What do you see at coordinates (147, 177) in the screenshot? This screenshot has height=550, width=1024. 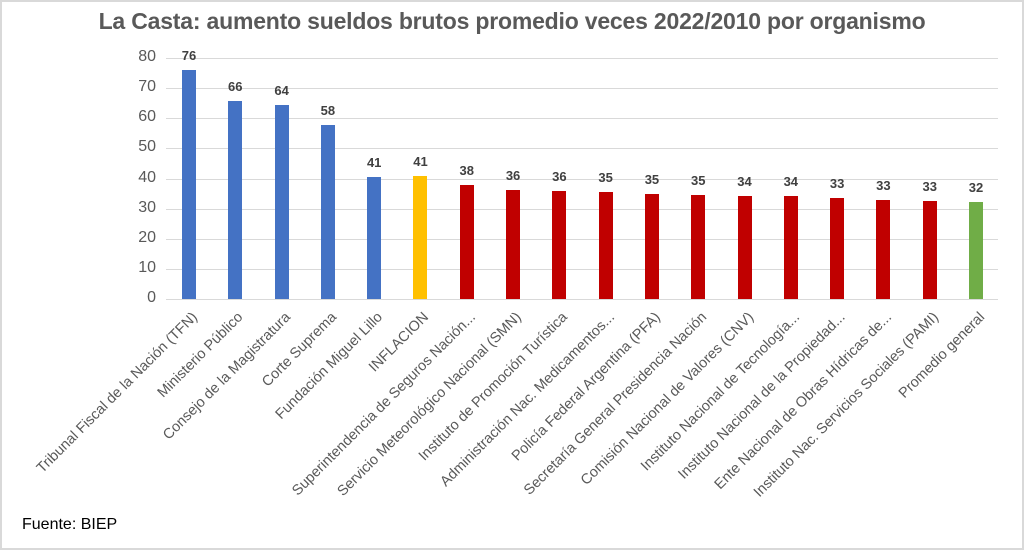 I see `y-tick-label: 40` at bounding box center [147, 177].